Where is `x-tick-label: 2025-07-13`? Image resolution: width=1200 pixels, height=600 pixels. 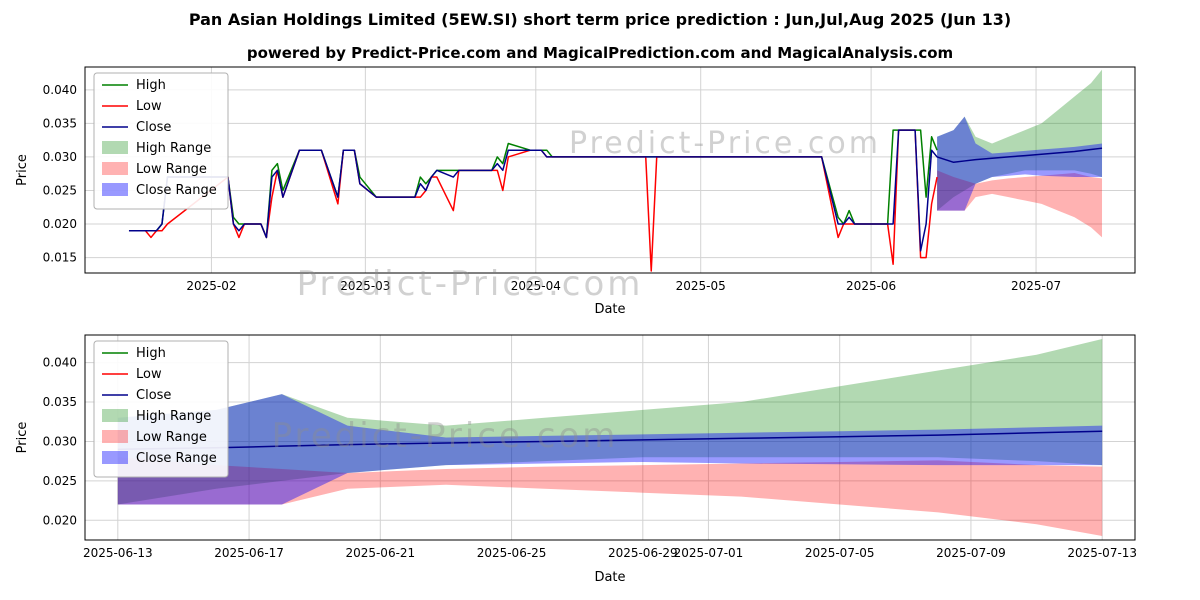 x-tick-label: 2025-07-13 is located at coordinates (1102, 553).